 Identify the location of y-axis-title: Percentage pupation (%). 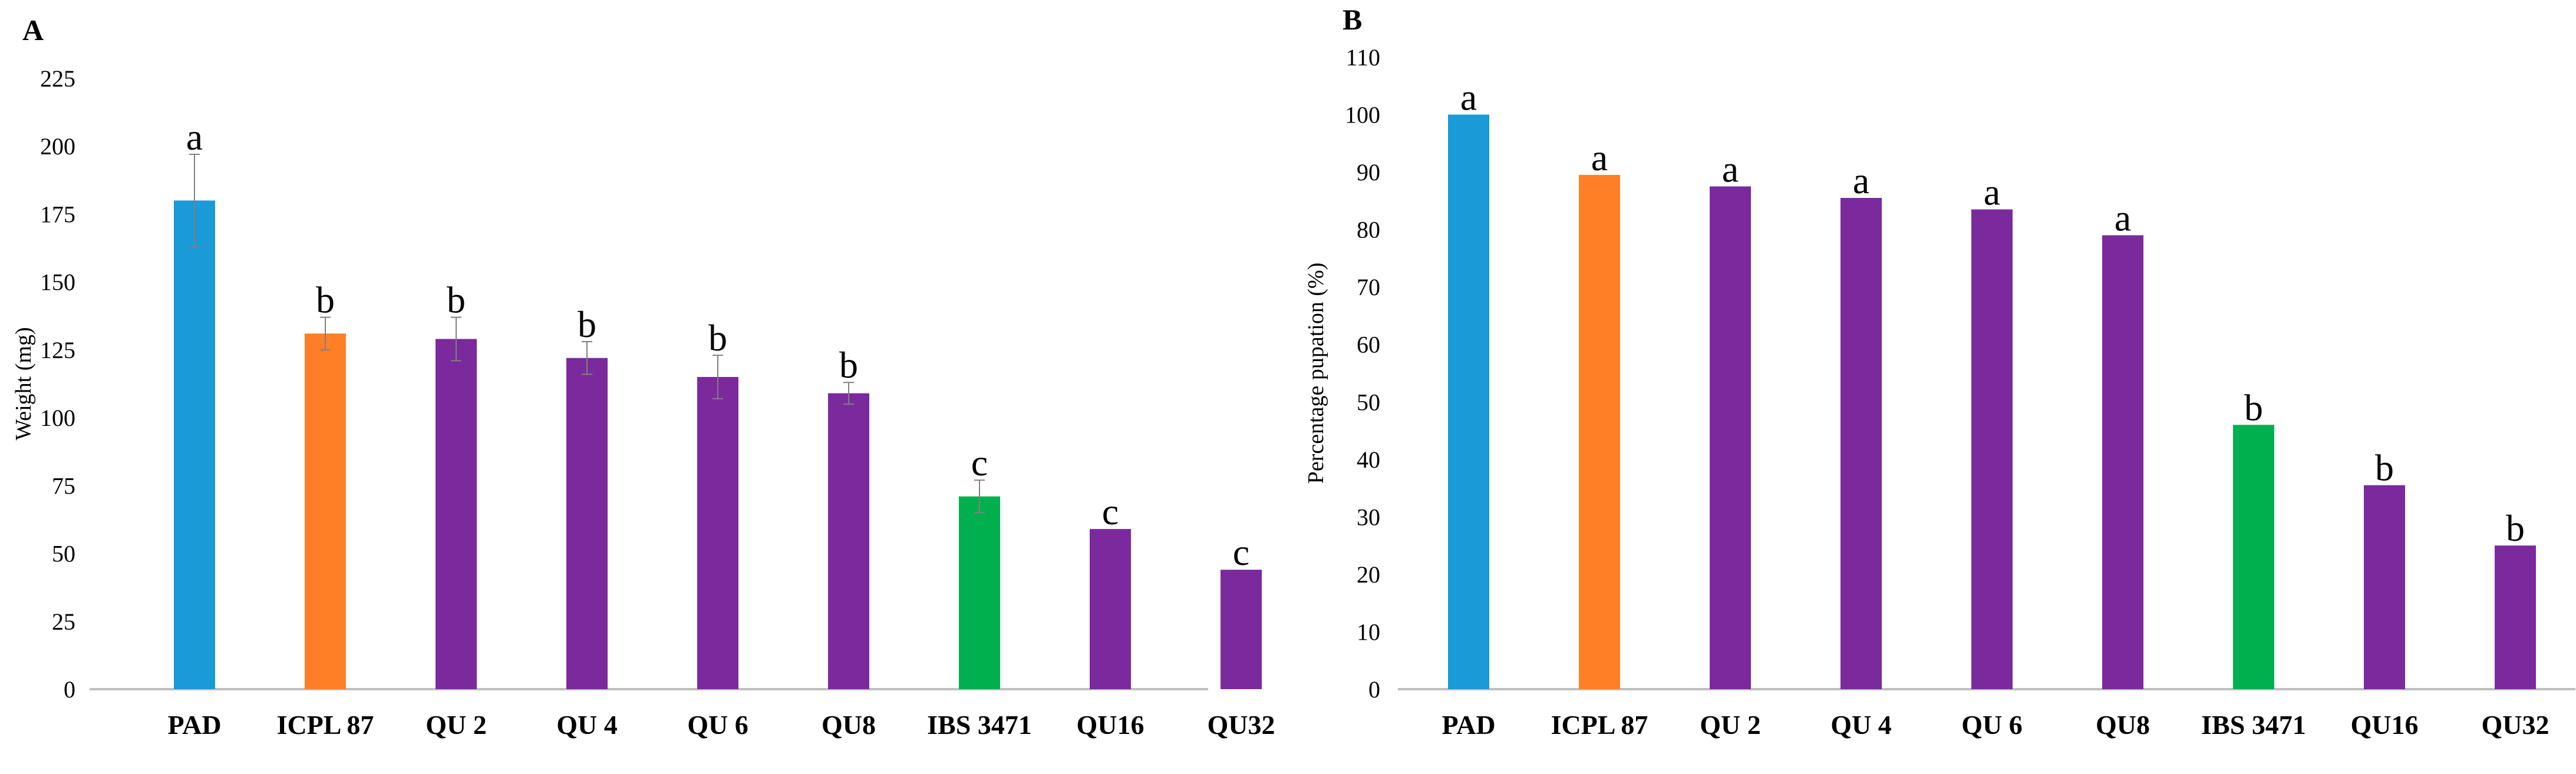
(1316, 373).